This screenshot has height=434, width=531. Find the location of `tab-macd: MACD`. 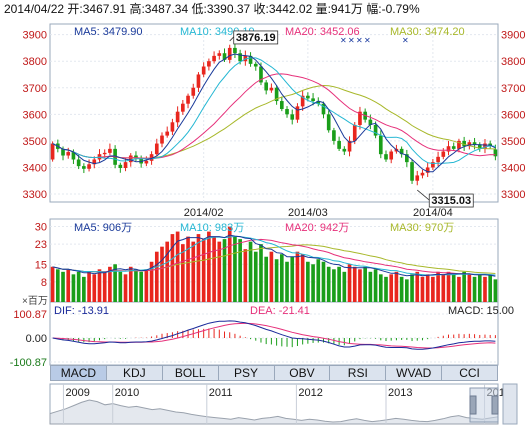

tab-macd: MACD is located at coordinates (79, 373).